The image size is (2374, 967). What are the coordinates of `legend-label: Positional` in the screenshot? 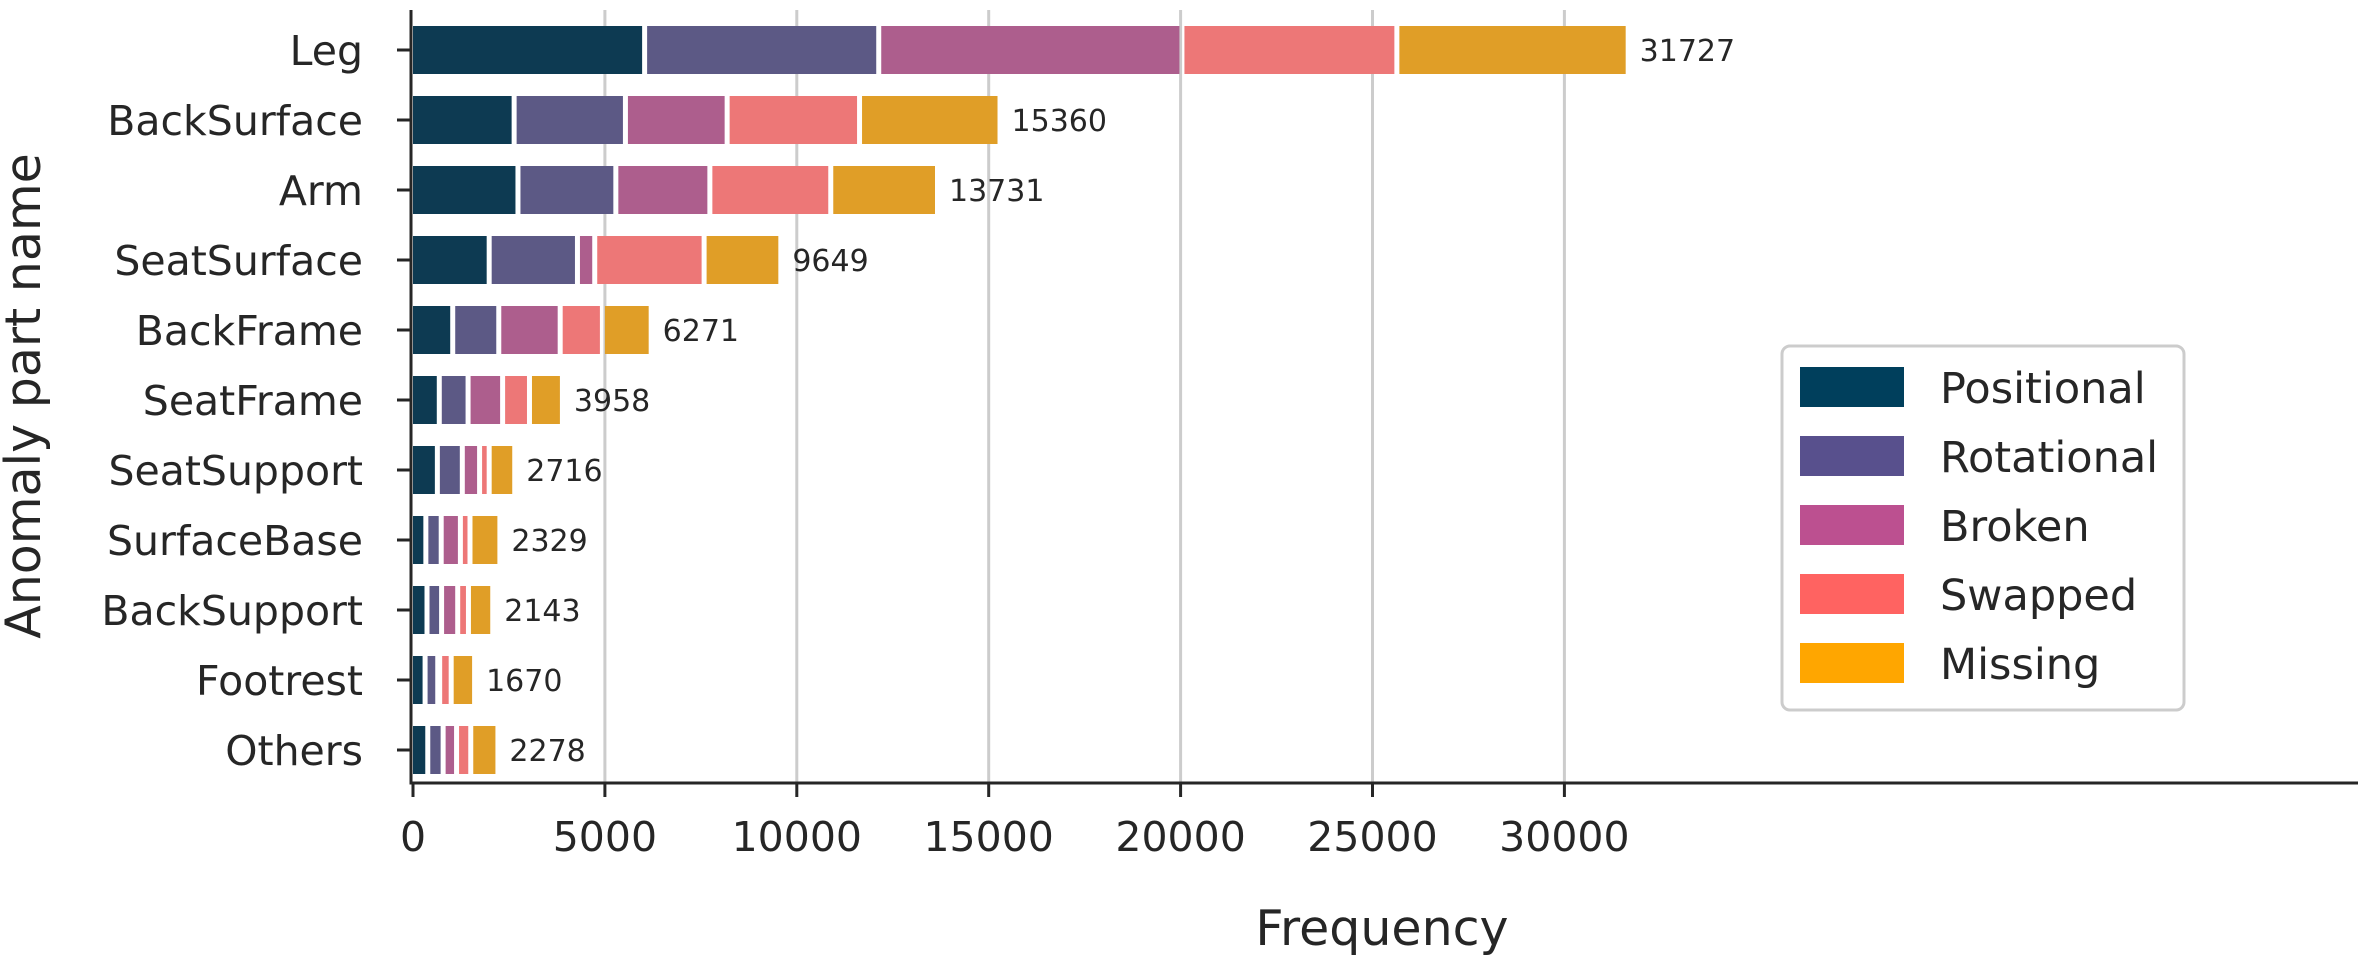 It's located at (2043, 389).